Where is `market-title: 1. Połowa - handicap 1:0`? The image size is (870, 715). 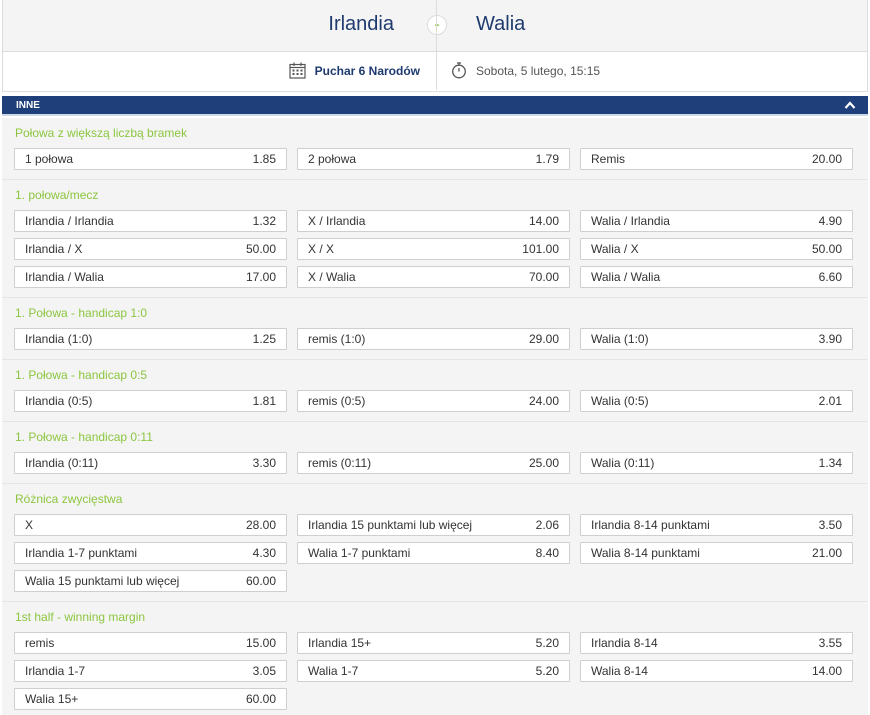
market-title: 1. Połowa - handicap 1:0 is located at coordinates (81, 313).